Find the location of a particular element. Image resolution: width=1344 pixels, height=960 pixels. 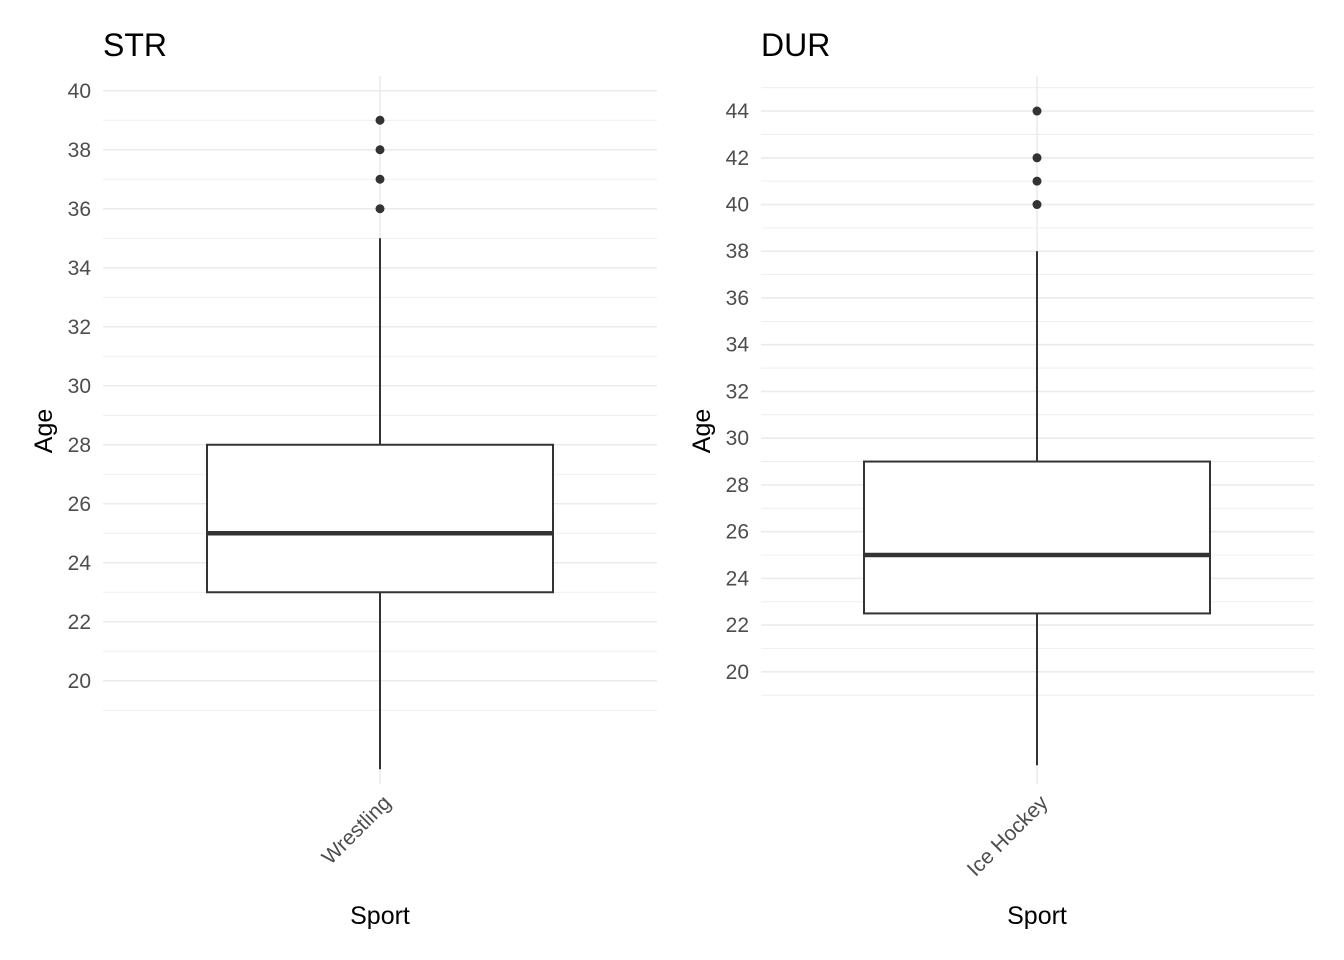

y-tick-labels: 20 22 24 26 28 30 32 34 36 38 40 42 44 is located at coordinates (738, 392).